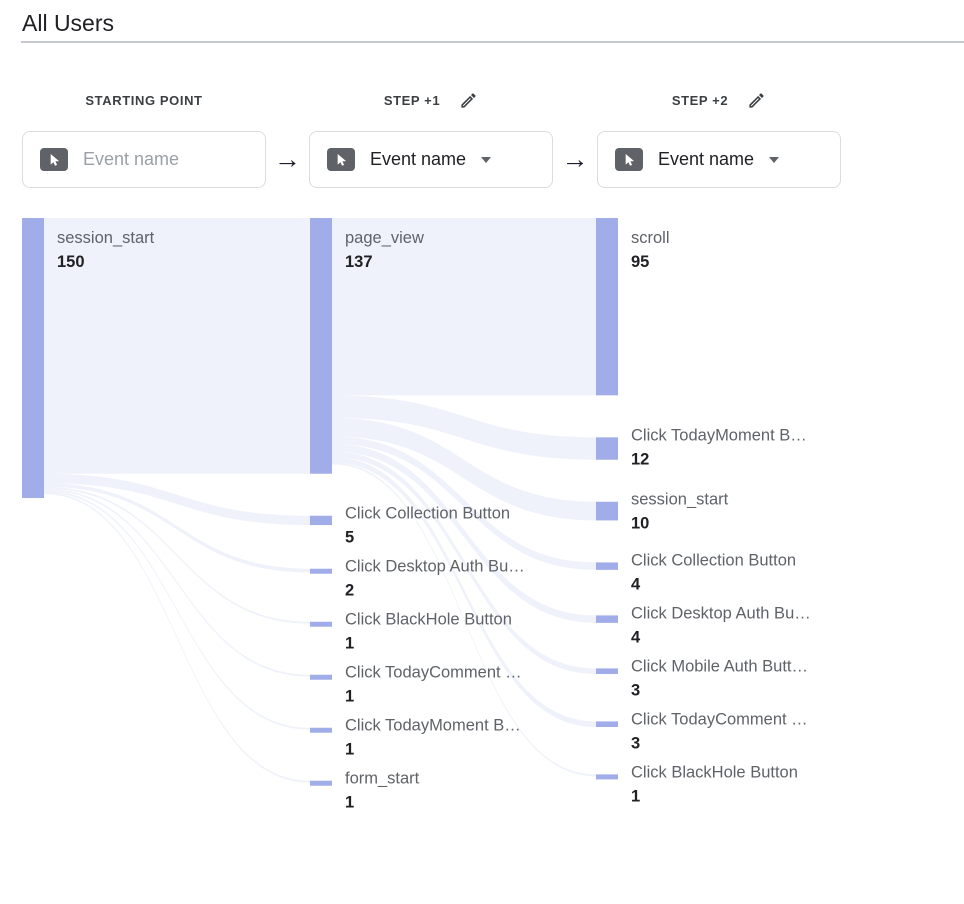 This screenshot has height=904, width=964. I want to click on sankey-node-value: 150, so click(71, 262).